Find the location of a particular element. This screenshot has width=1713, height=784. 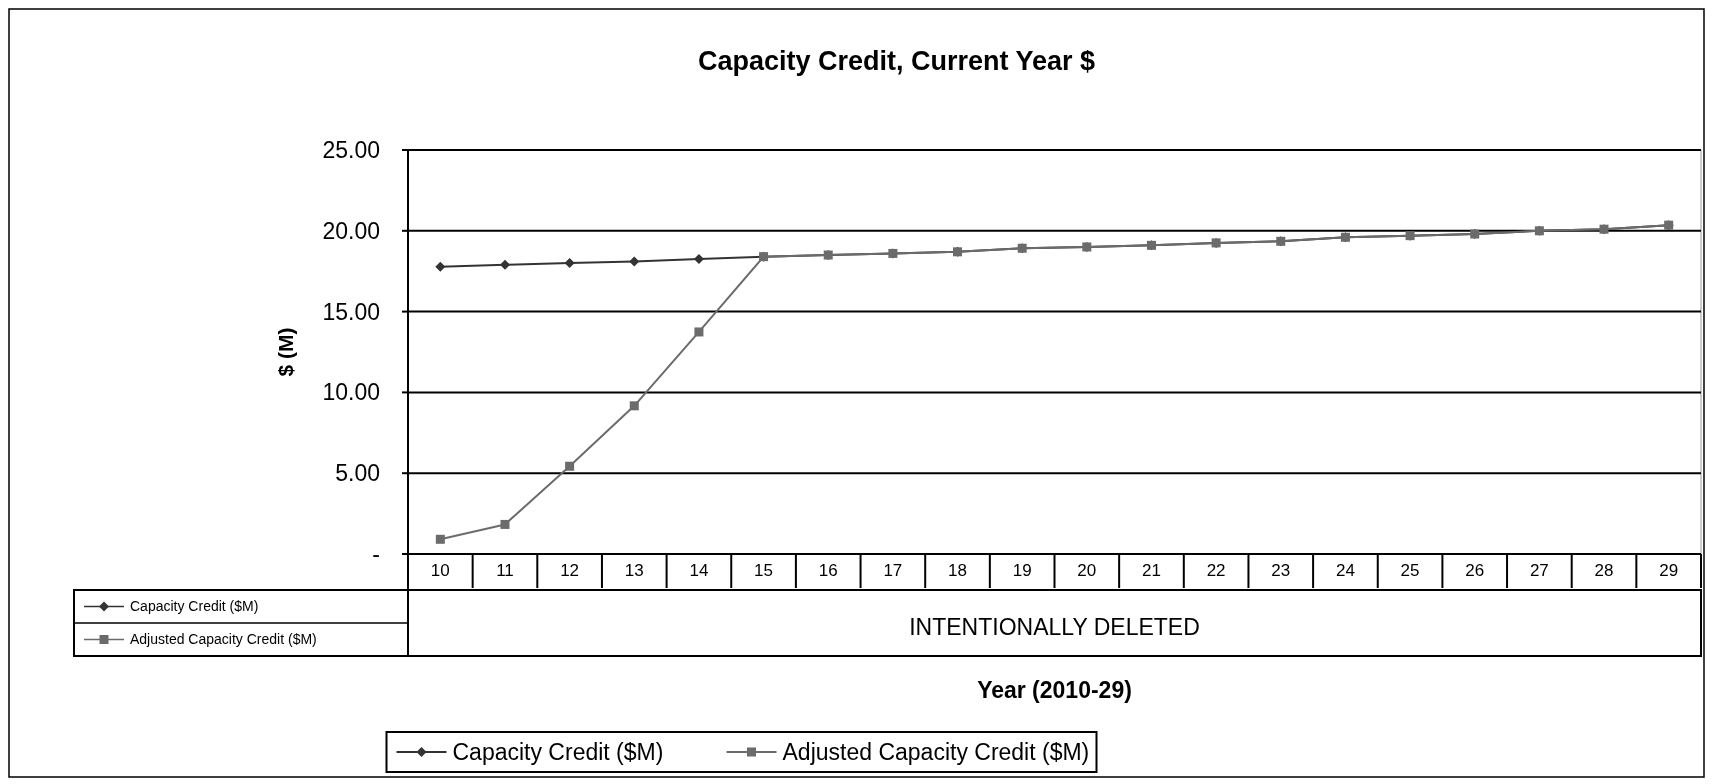

x-tick-label: 17 is located at coordinates (893, 570).